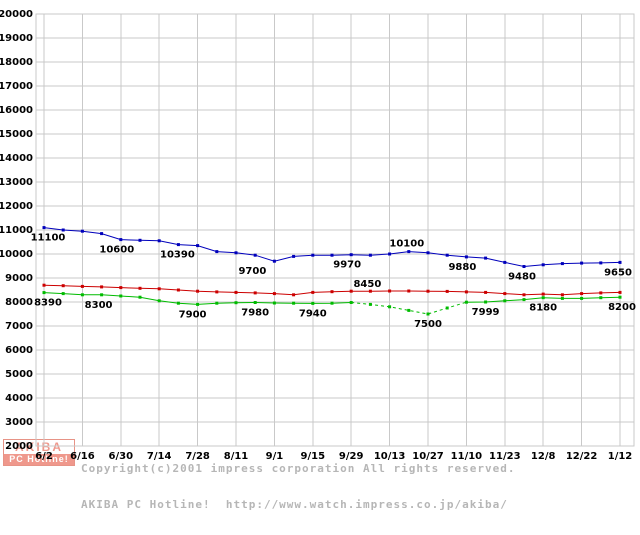 This screenshot has height=535, width=640. I want to click on svg-text: 9880, so click(462, 267).